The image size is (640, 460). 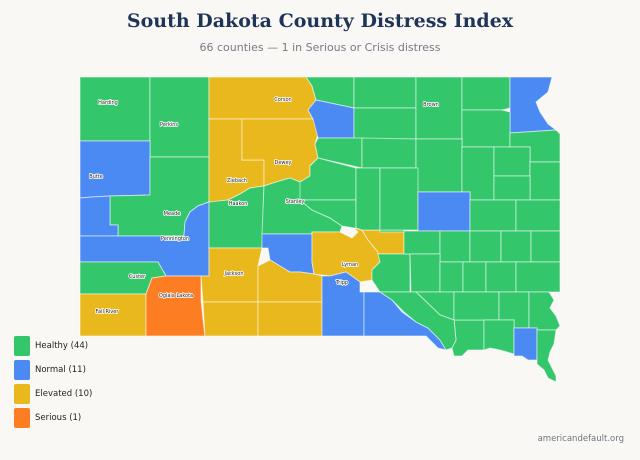 I want to click on label-ziebach: Ziebach, so click(x=237, y=181).